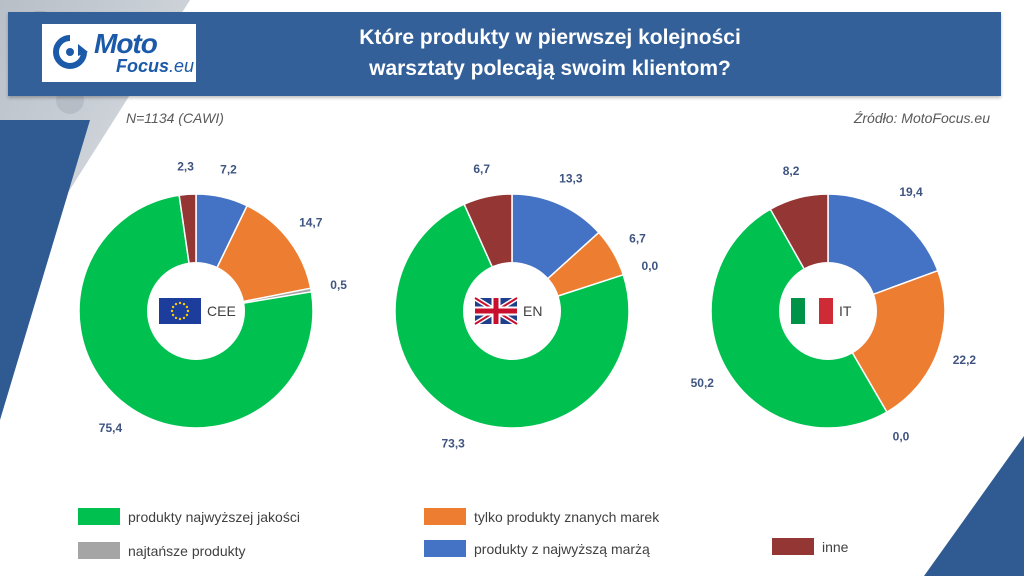  I want to click on donut-chart-en: 13,3 6,7 0,0 73,3 6,7 EN, so click(526, 306).